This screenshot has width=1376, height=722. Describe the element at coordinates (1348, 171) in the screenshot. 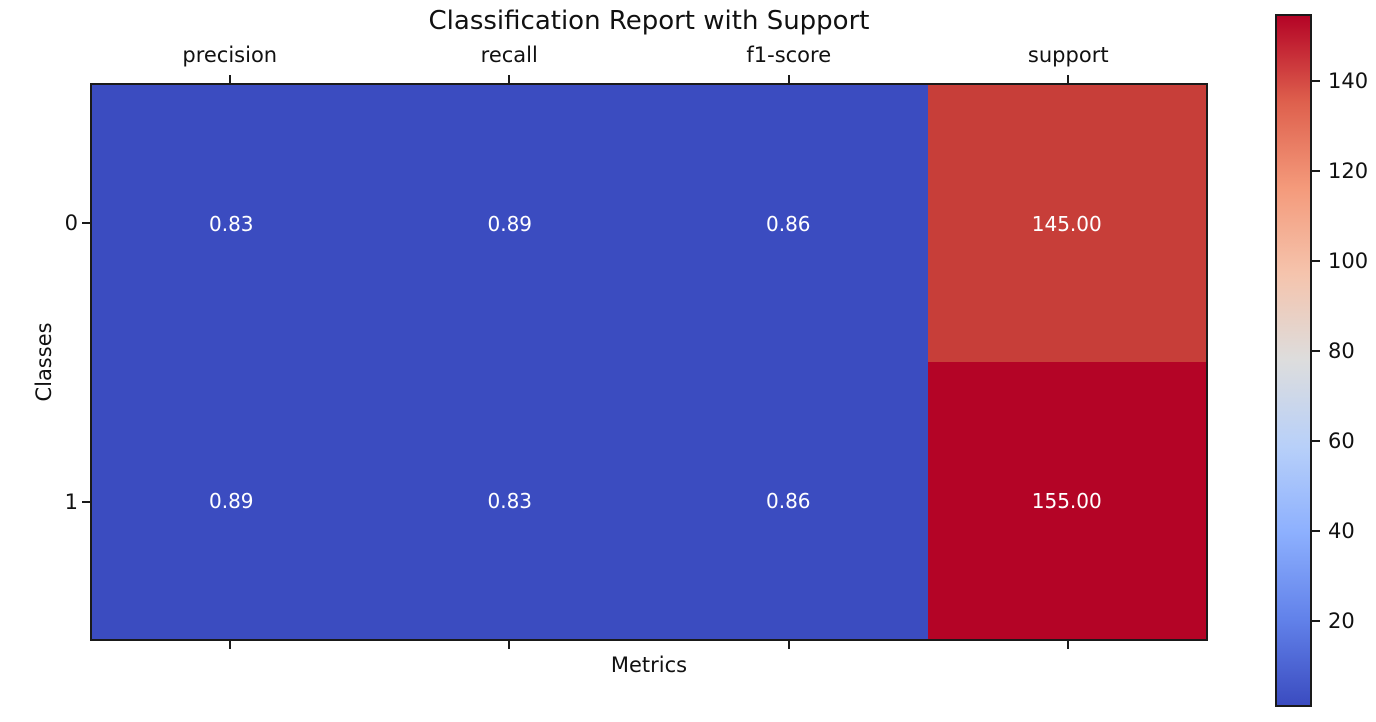

I see `colorbar-tick-label: 120` at that location.